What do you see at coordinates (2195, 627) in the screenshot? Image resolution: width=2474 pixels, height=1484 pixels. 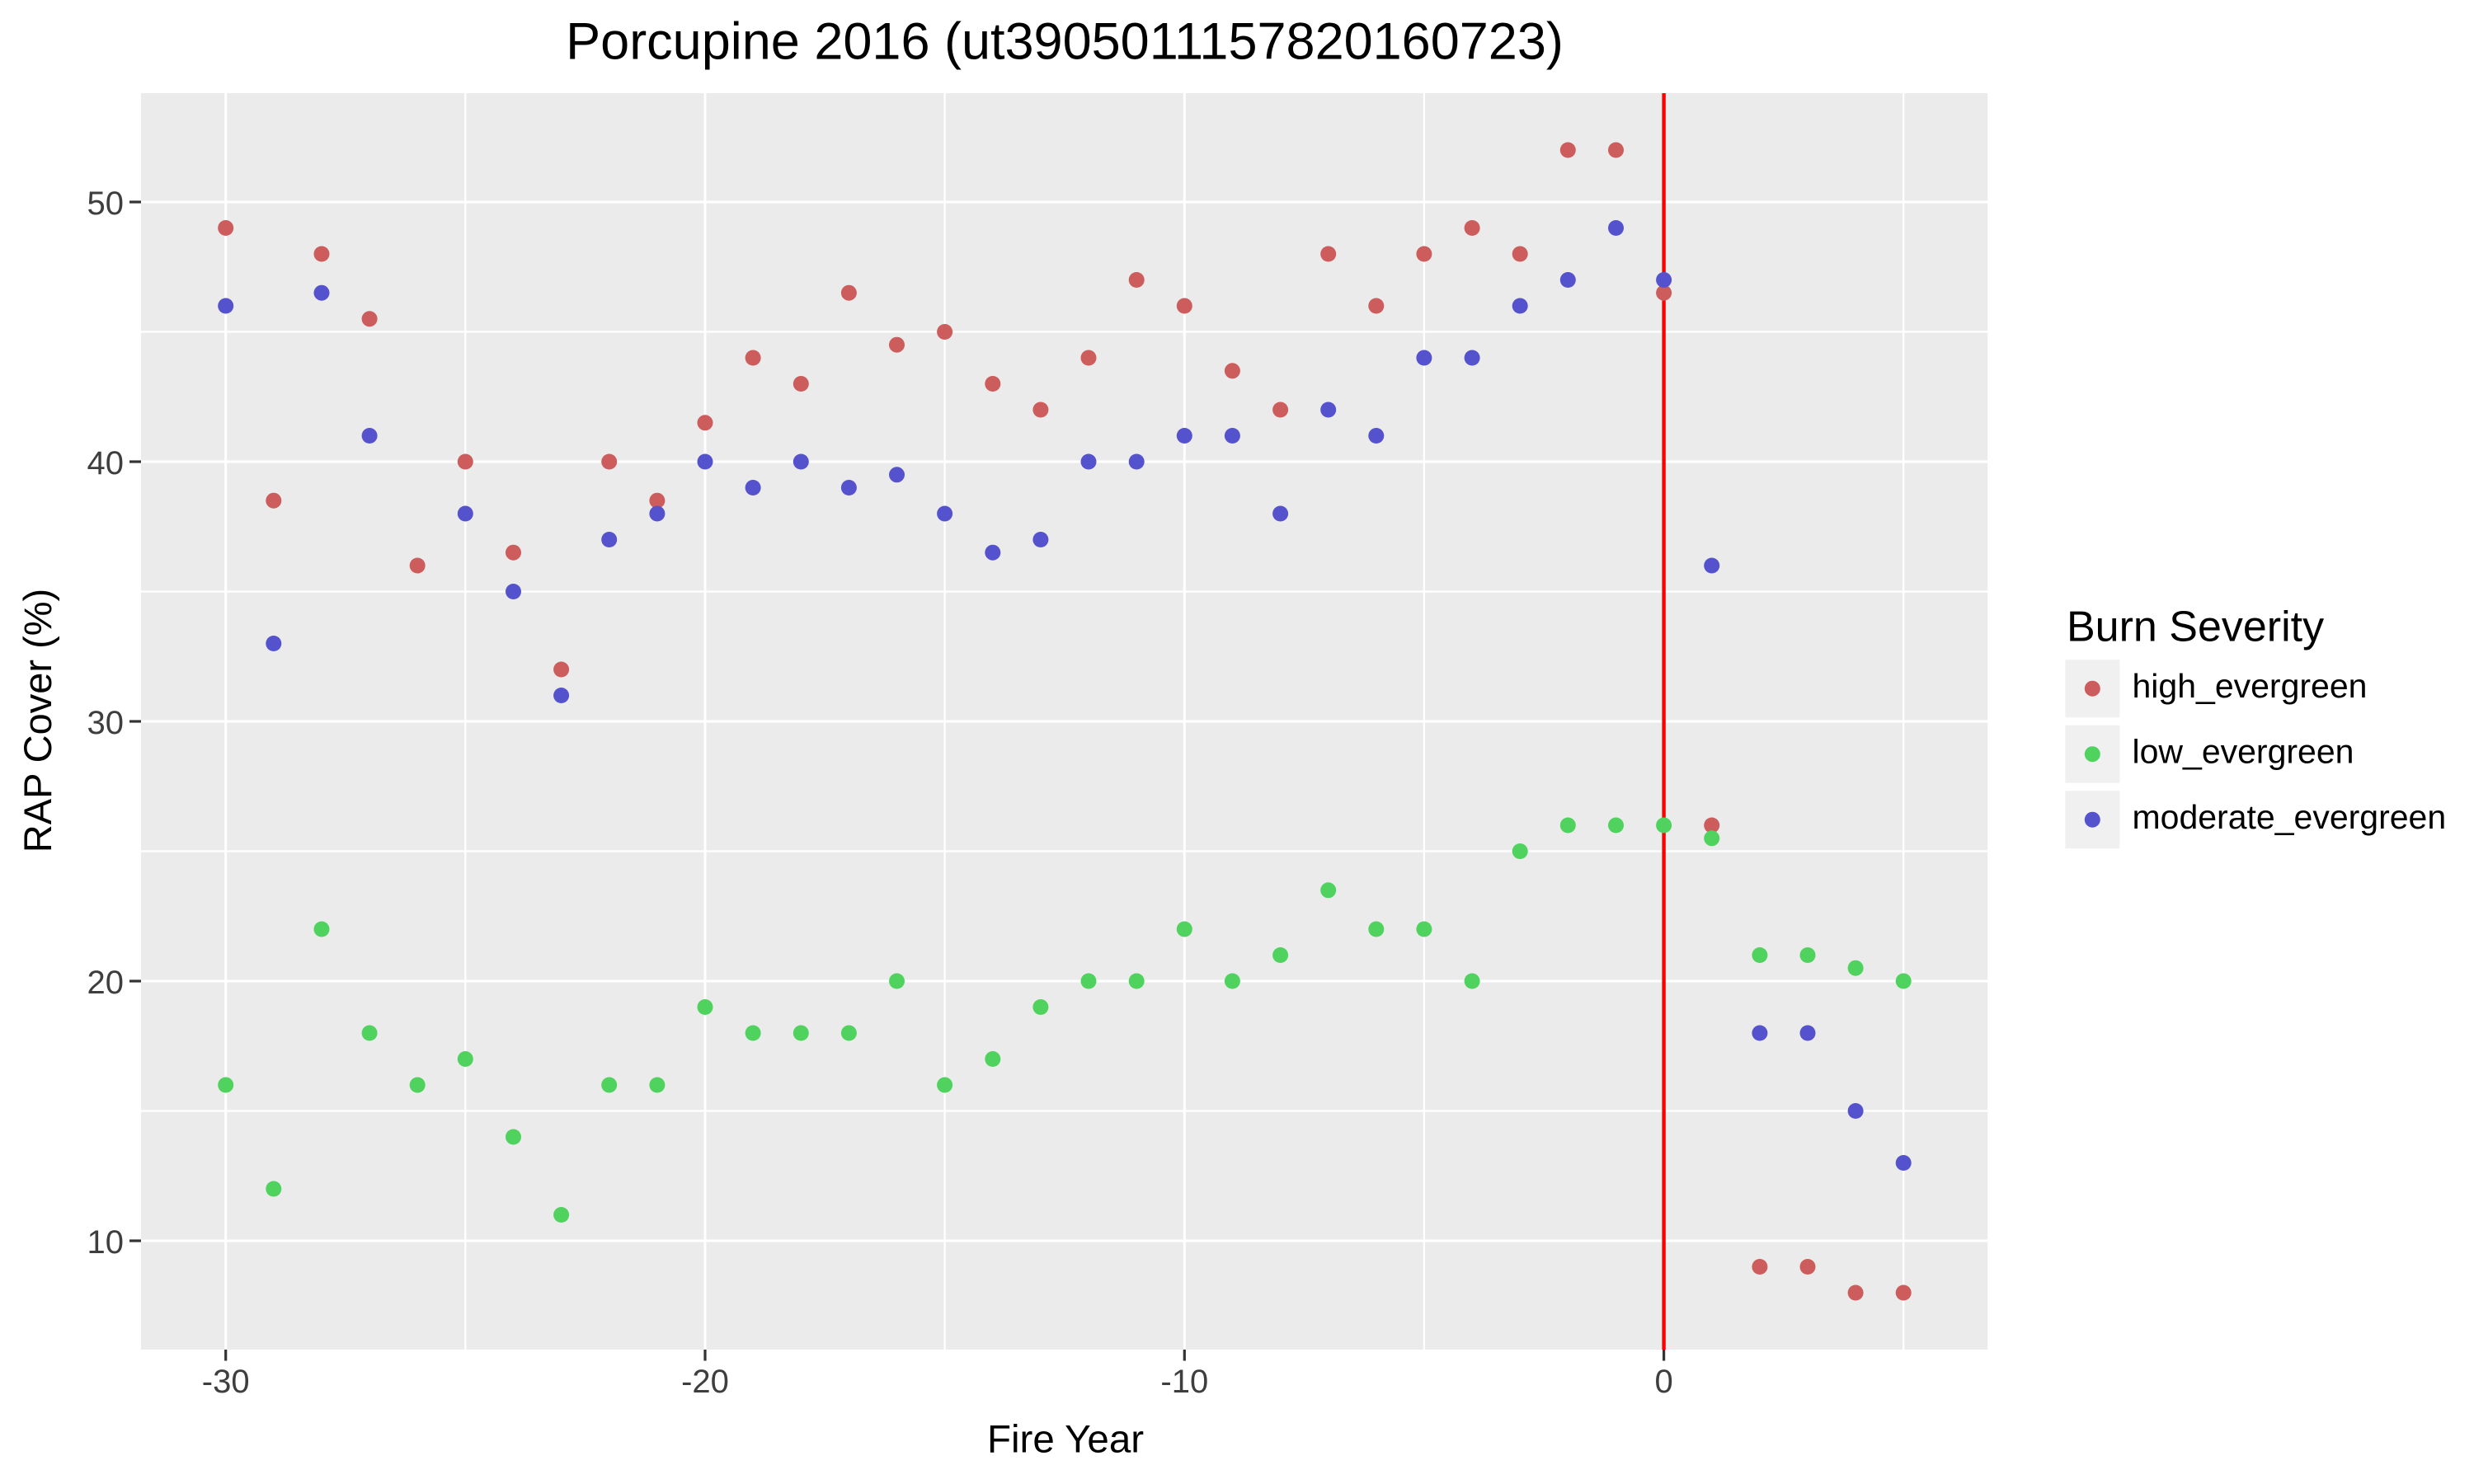 I see `svg-text: Burn Severity` at bounding box center [2195, 627].